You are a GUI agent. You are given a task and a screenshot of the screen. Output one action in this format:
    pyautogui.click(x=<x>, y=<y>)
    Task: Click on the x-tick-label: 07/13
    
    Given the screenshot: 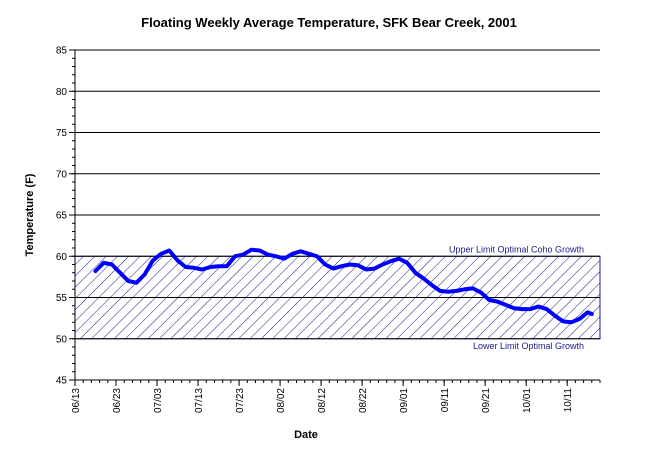 What is the action you would take?
    pyautogui.click(x=199, y=400)
    